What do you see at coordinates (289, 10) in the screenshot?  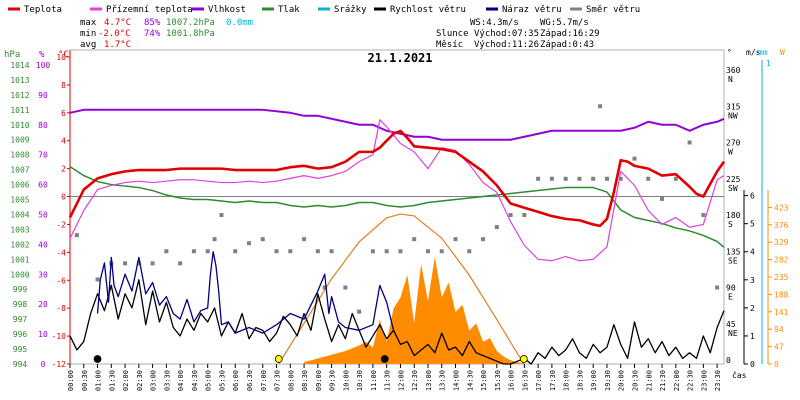 I see `legend-label: Tlak` at bounding box center [289, 10].